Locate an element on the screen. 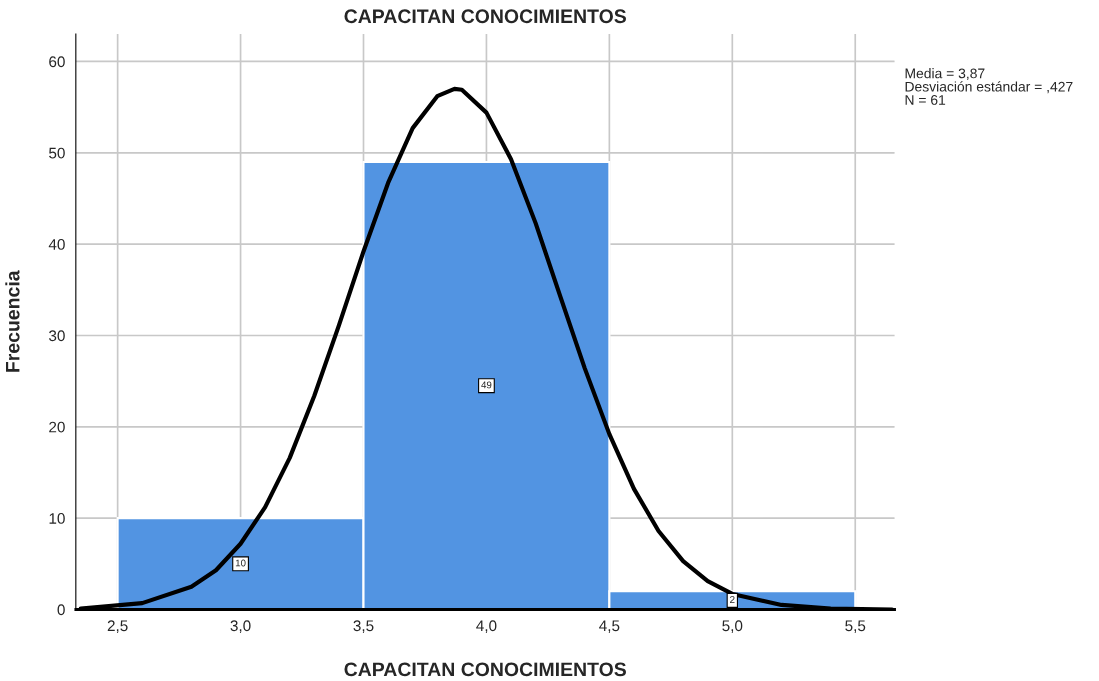 Image resolution: width=1099 pixels, height=681 pixels. x-tick-label: 2,5 is located at coordinates (117, 626).